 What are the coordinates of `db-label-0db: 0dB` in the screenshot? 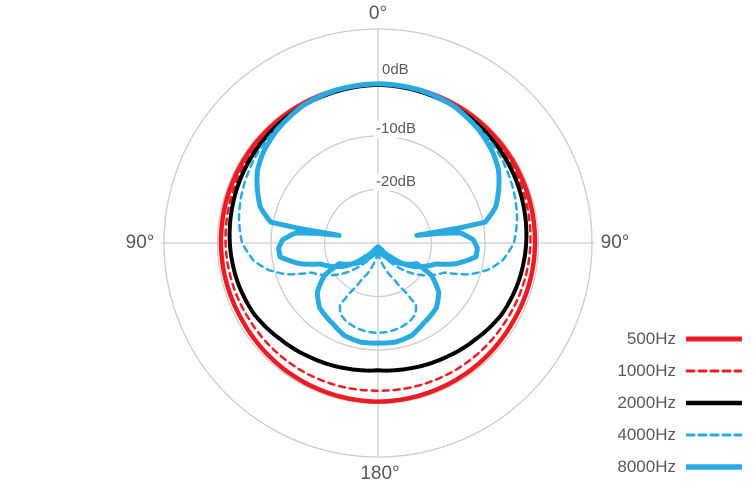 It's located at (395, 70).